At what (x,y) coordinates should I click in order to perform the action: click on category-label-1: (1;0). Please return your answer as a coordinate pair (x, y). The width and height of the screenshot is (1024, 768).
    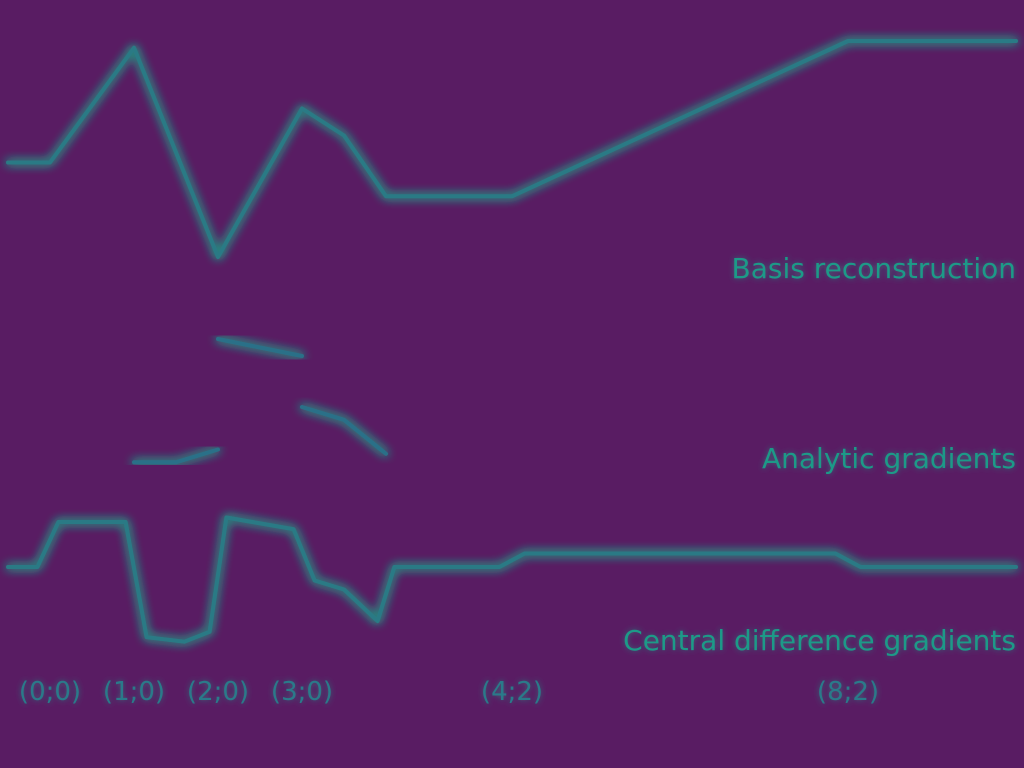
    Looking at the image, I should click on (134, 692).